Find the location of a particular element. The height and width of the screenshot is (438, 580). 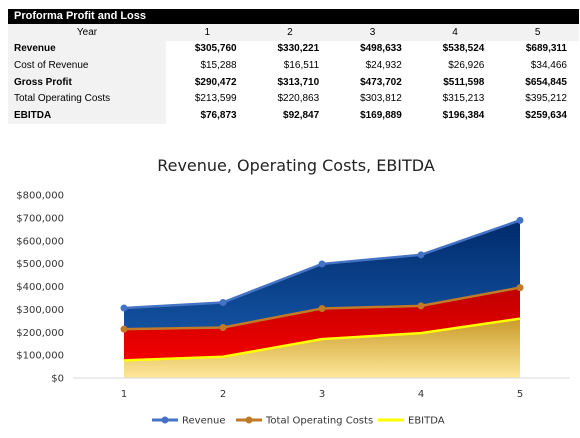

table-cell: $313,710 is located at coordinates (298, 82).